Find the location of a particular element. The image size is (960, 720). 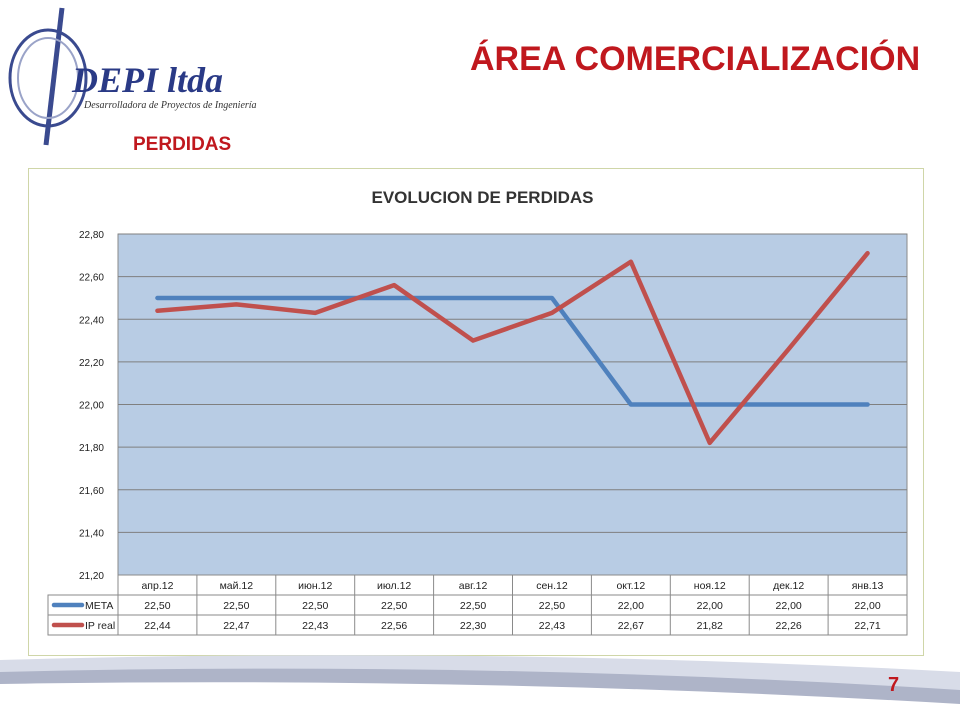

x-tick-label: июл.12 is located at coordinates (394, 586).